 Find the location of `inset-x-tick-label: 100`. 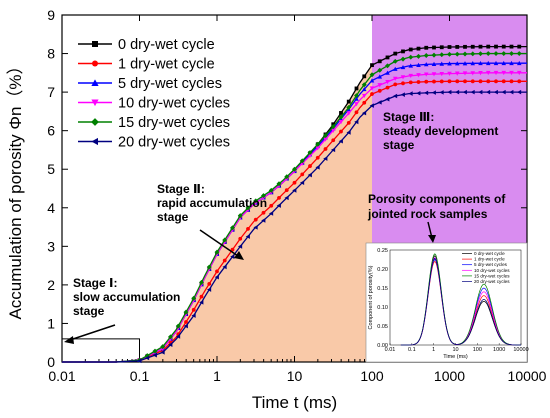

inset-x-tick-label: 100 is located at coordinates (477, 350).